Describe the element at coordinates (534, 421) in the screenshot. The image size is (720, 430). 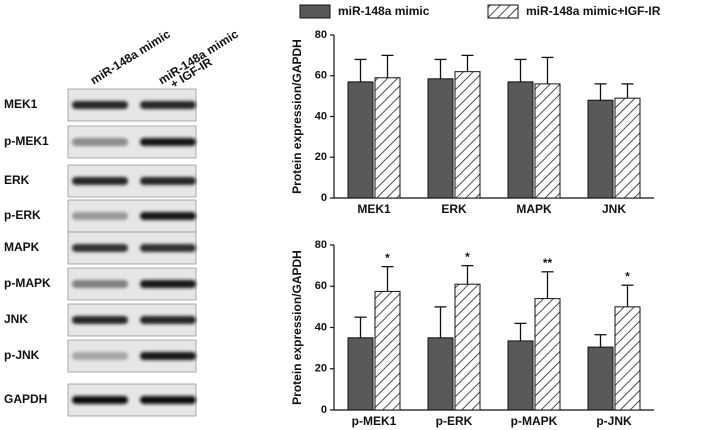
I see `x-tick-label: p-MAPK` at that location.